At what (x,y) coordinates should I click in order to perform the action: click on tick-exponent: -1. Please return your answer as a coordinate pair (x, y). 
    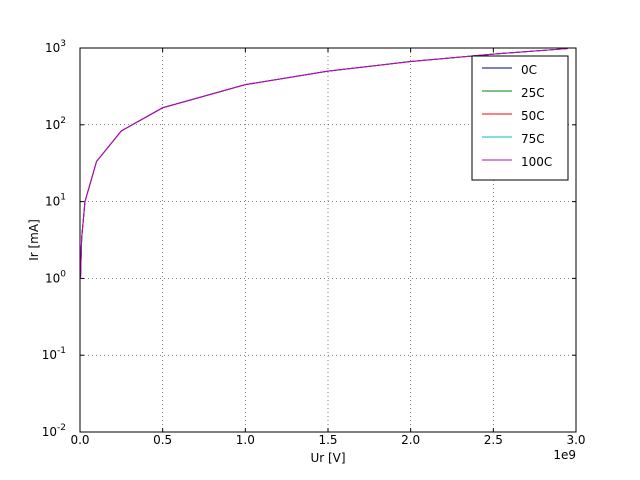
    Looking at the image, I should click on (61, 351).